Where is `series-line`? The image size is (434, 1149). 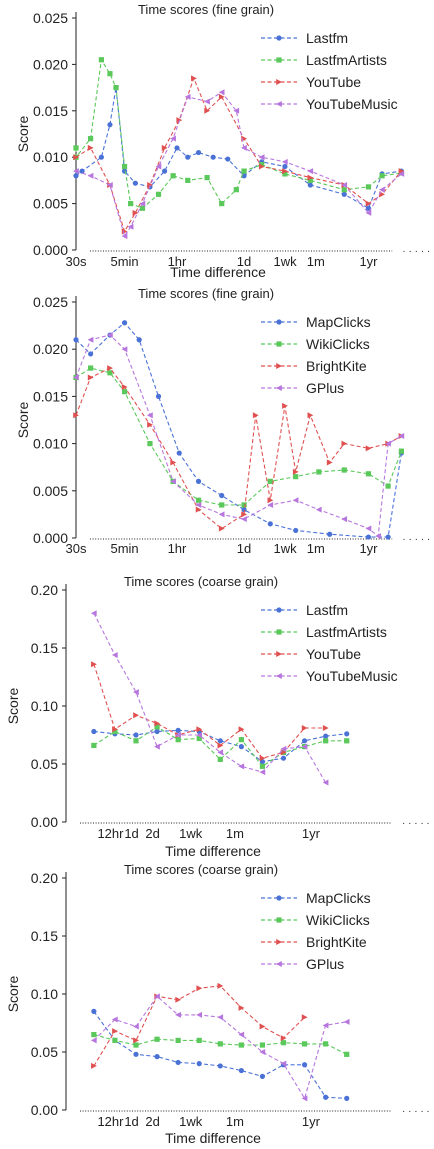
series-line is located at coordinates (199, 1026).